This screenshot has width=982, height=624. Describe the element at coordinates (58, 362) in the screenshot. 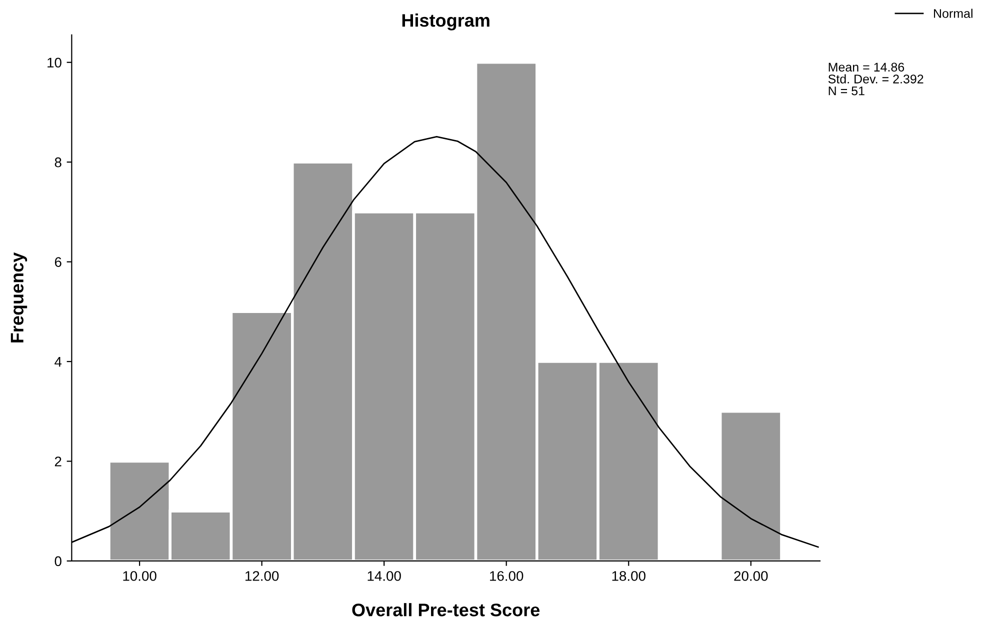

I see `y-tick-label: 4` at that location.